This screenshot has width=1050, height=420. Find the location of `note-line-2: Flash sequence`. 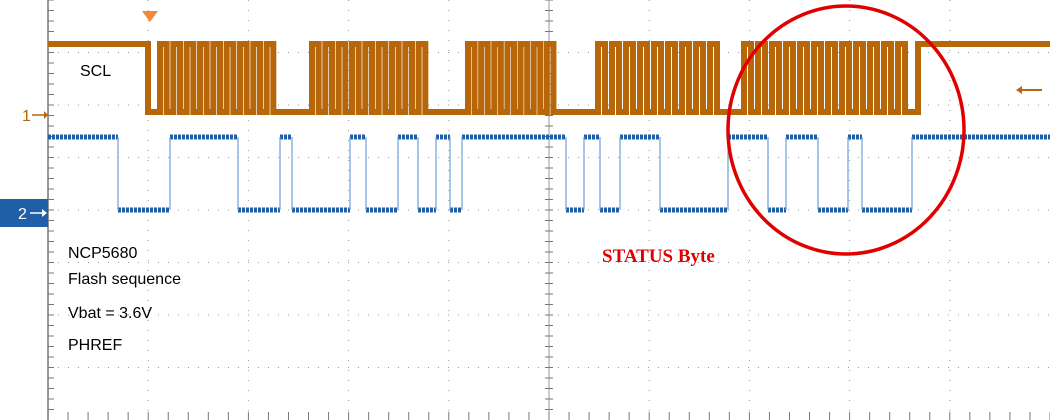

note-line-2: Flash sequence is located at coordinates (124, 279).